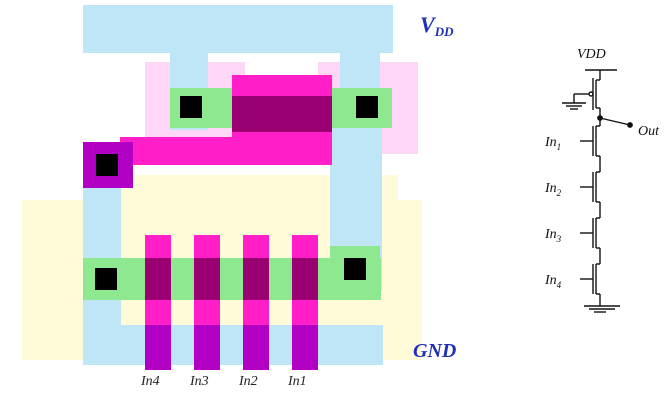 The image size is (664, 396). Describe the element at coordinates (282, 114) in the screenshot. I see `pmos-gate-overlap` at that location.